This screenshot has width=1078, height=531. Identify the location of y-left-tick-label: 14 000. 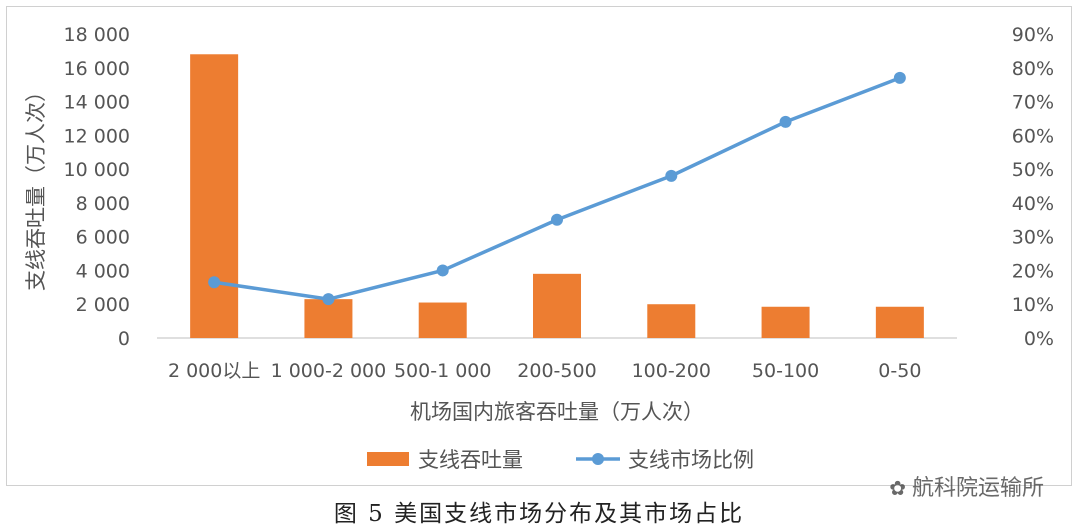
(97, 103).